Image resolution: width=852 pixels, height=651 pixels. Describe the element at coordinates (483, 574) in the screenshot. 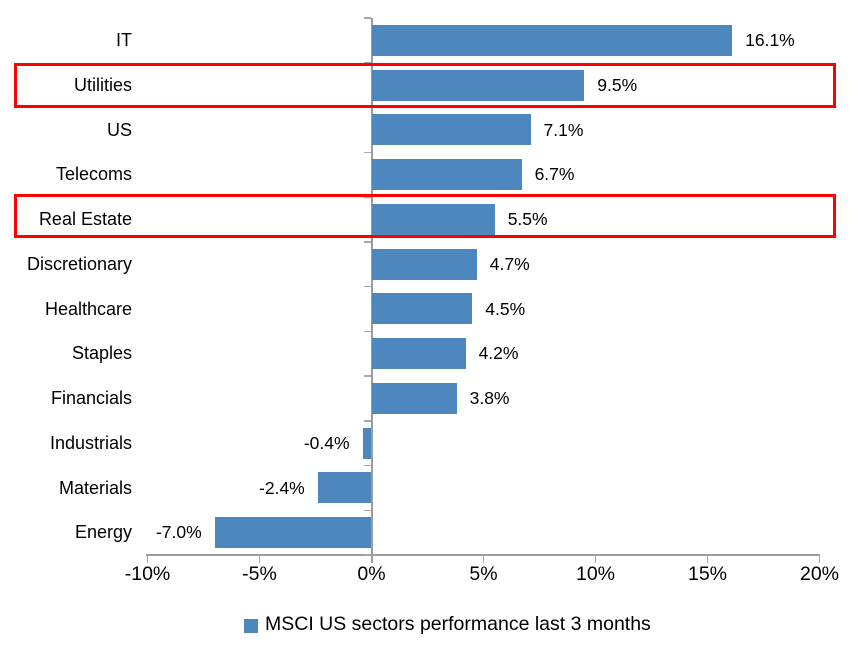

I see `x-axis-tick-label: 5%` at that location.